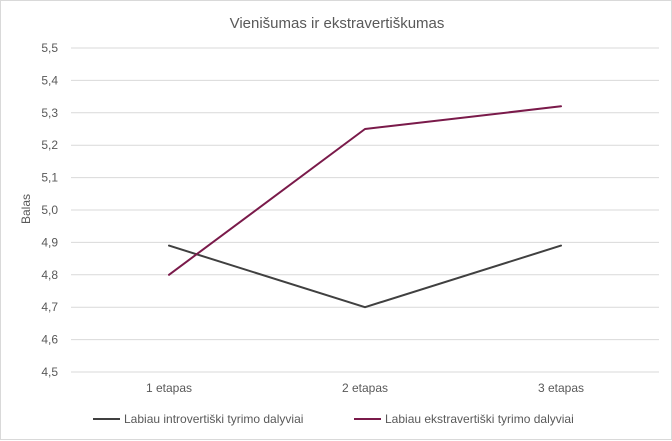 This screenshot has height=441, width=672. Describe the element at coordinates (49, 80) in the screenshot. I see `y-tick-label: 5,4` at that location.